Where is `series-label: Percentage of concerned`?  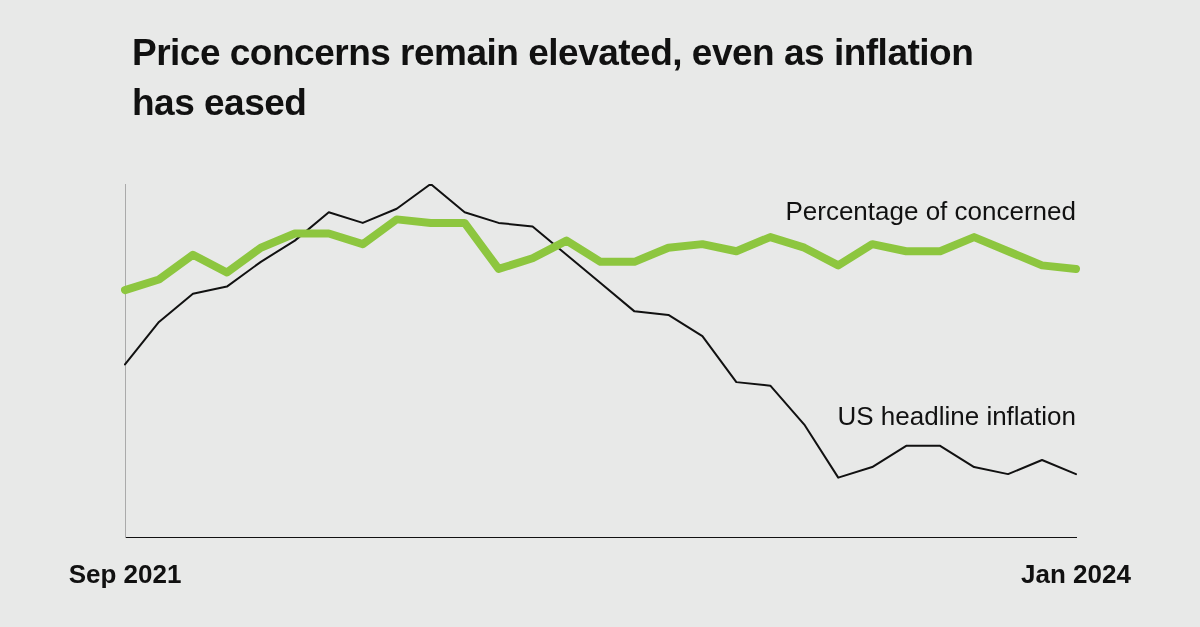 series-label: Percentage of concerned is located at coordinates (930, 211).